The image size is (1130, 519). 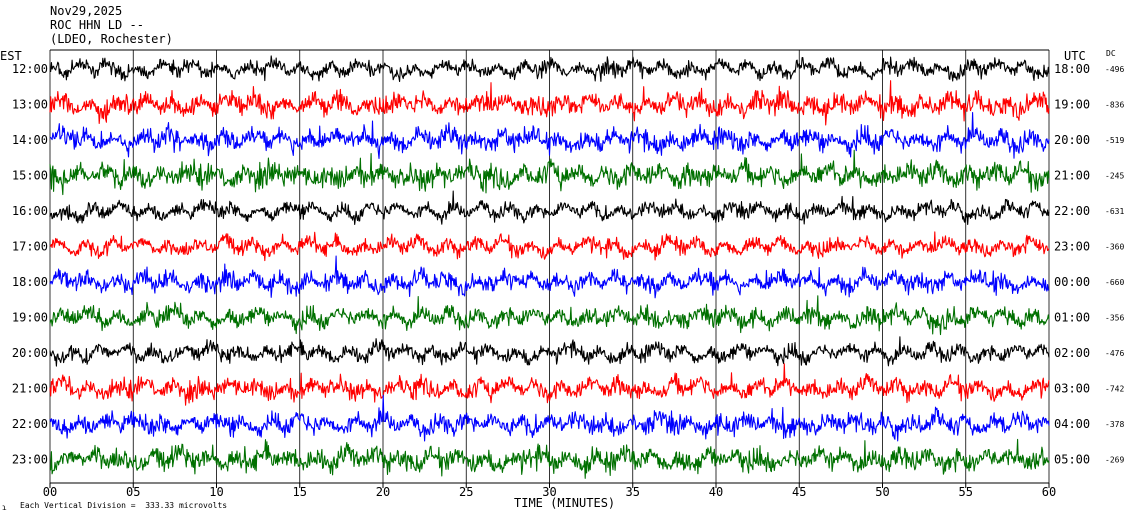 What do you see at coordinates (30, 460) in the screenshot?
I see `est-hour-label: 23:00` at bounding box center [30, 460].